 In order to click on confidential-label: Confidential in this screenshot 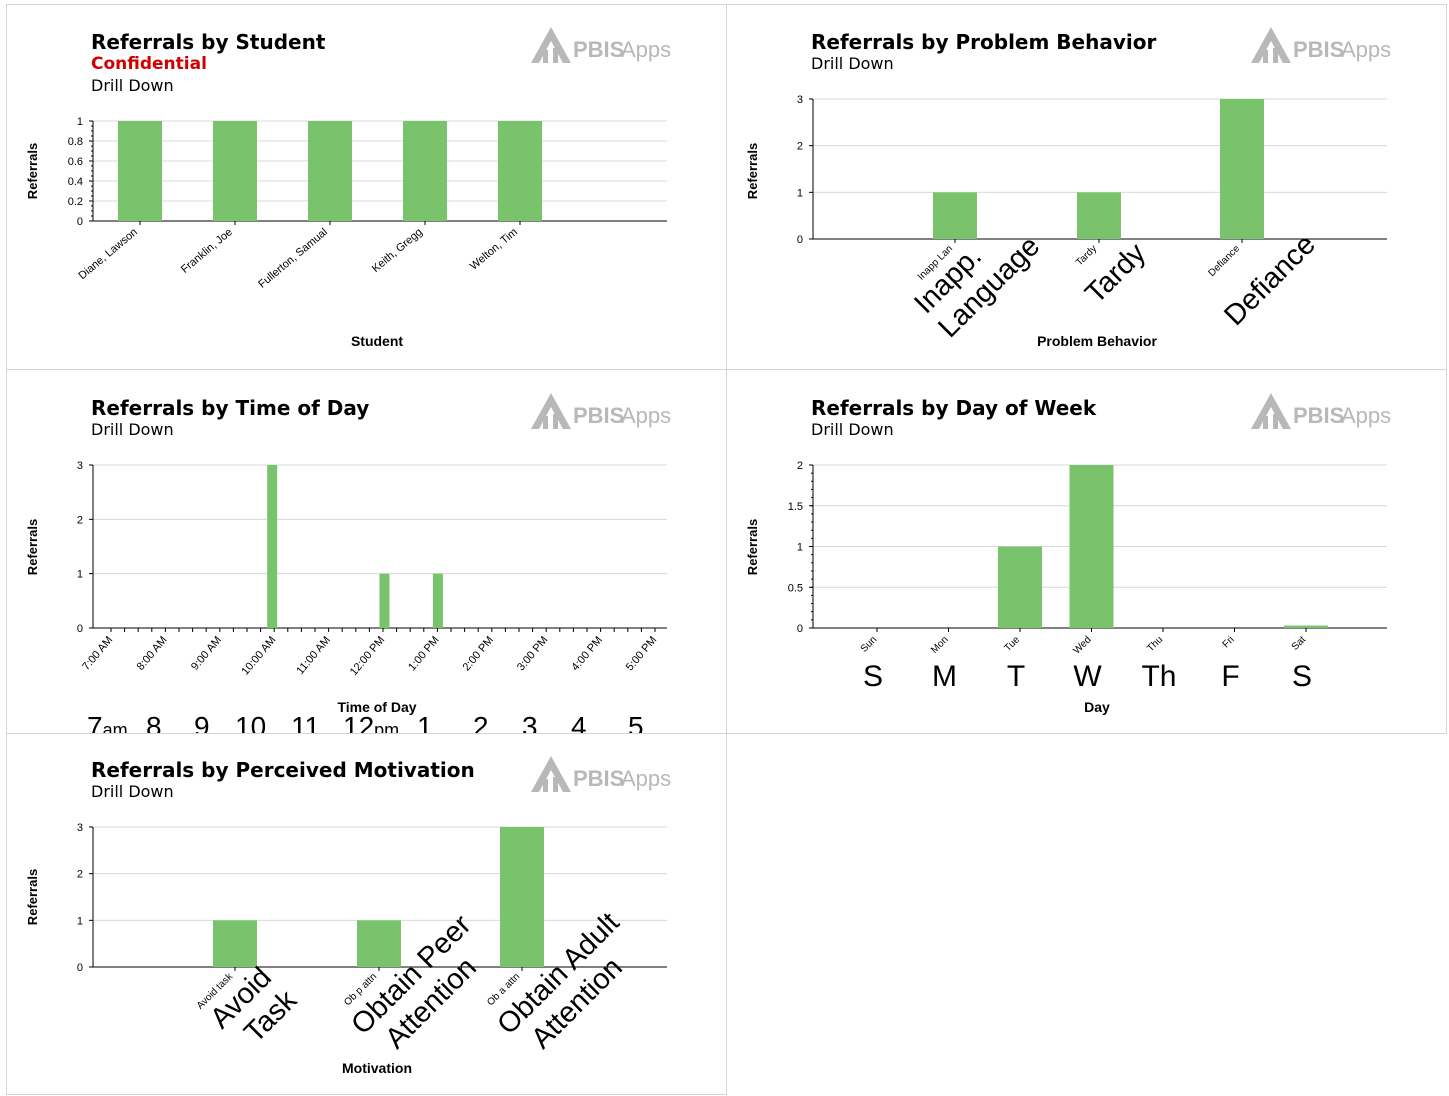, I will do `click(149, 64)`.